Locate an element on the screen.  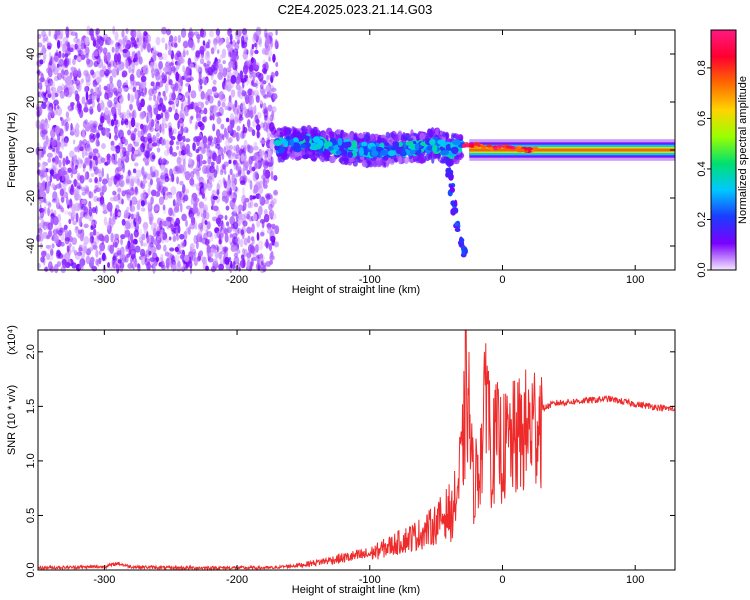
y-tick-label: 20 is located at coordinates (31, 102).